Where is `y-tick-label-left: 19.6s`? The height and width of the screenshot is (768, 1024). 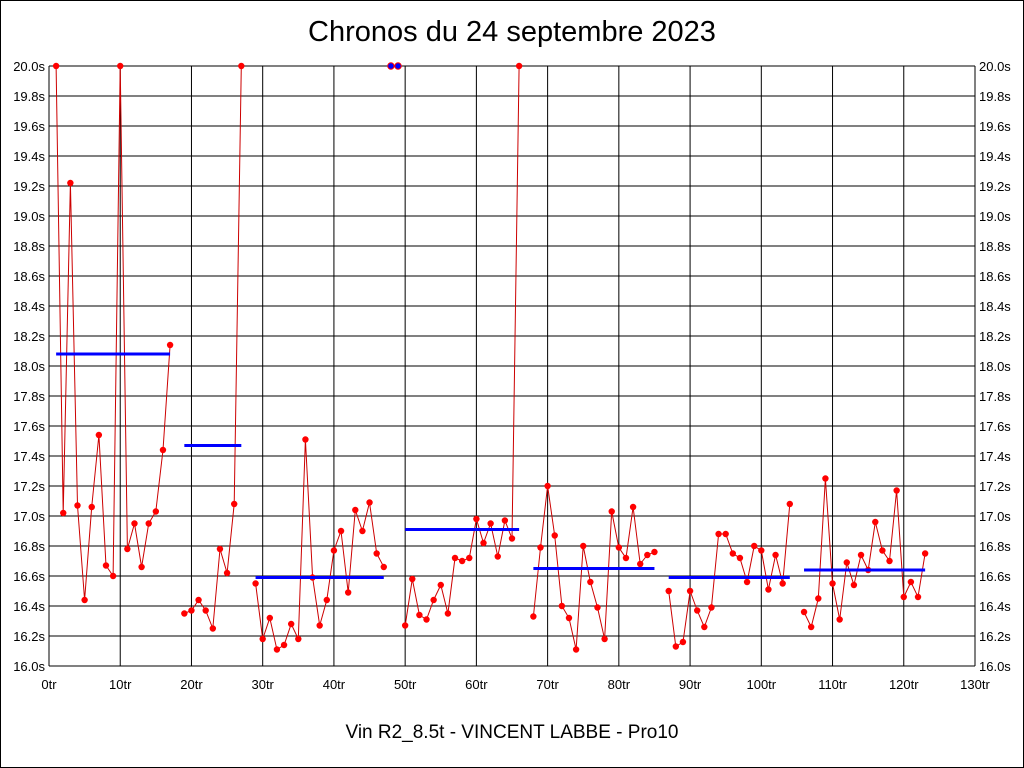 y-tick-label-left: 19.6s is located at coordinates (29, 126).